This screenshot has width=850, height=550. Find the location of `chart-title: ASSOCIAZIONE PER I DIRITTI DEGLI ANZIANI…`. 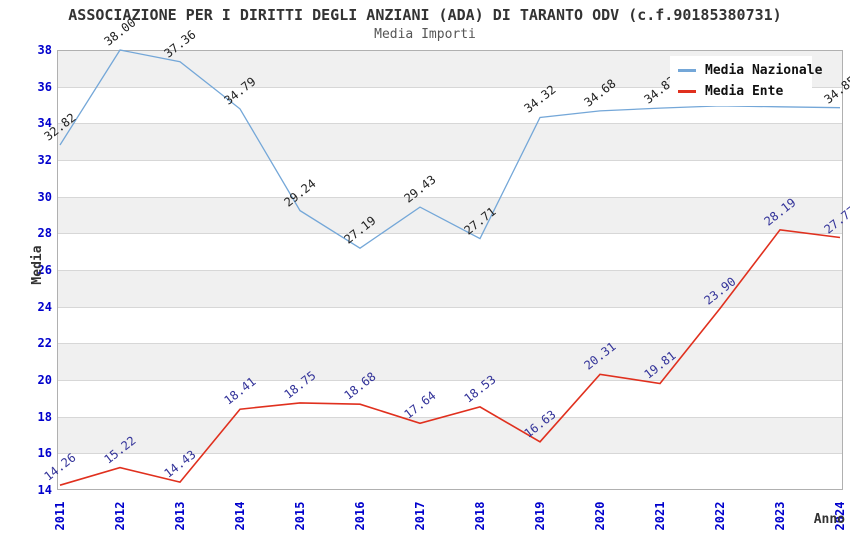

chart-title: ASSOCIAZIONE PER I DIRITTI DEGLI ANZIANI… is located at coordinates (425, 15).